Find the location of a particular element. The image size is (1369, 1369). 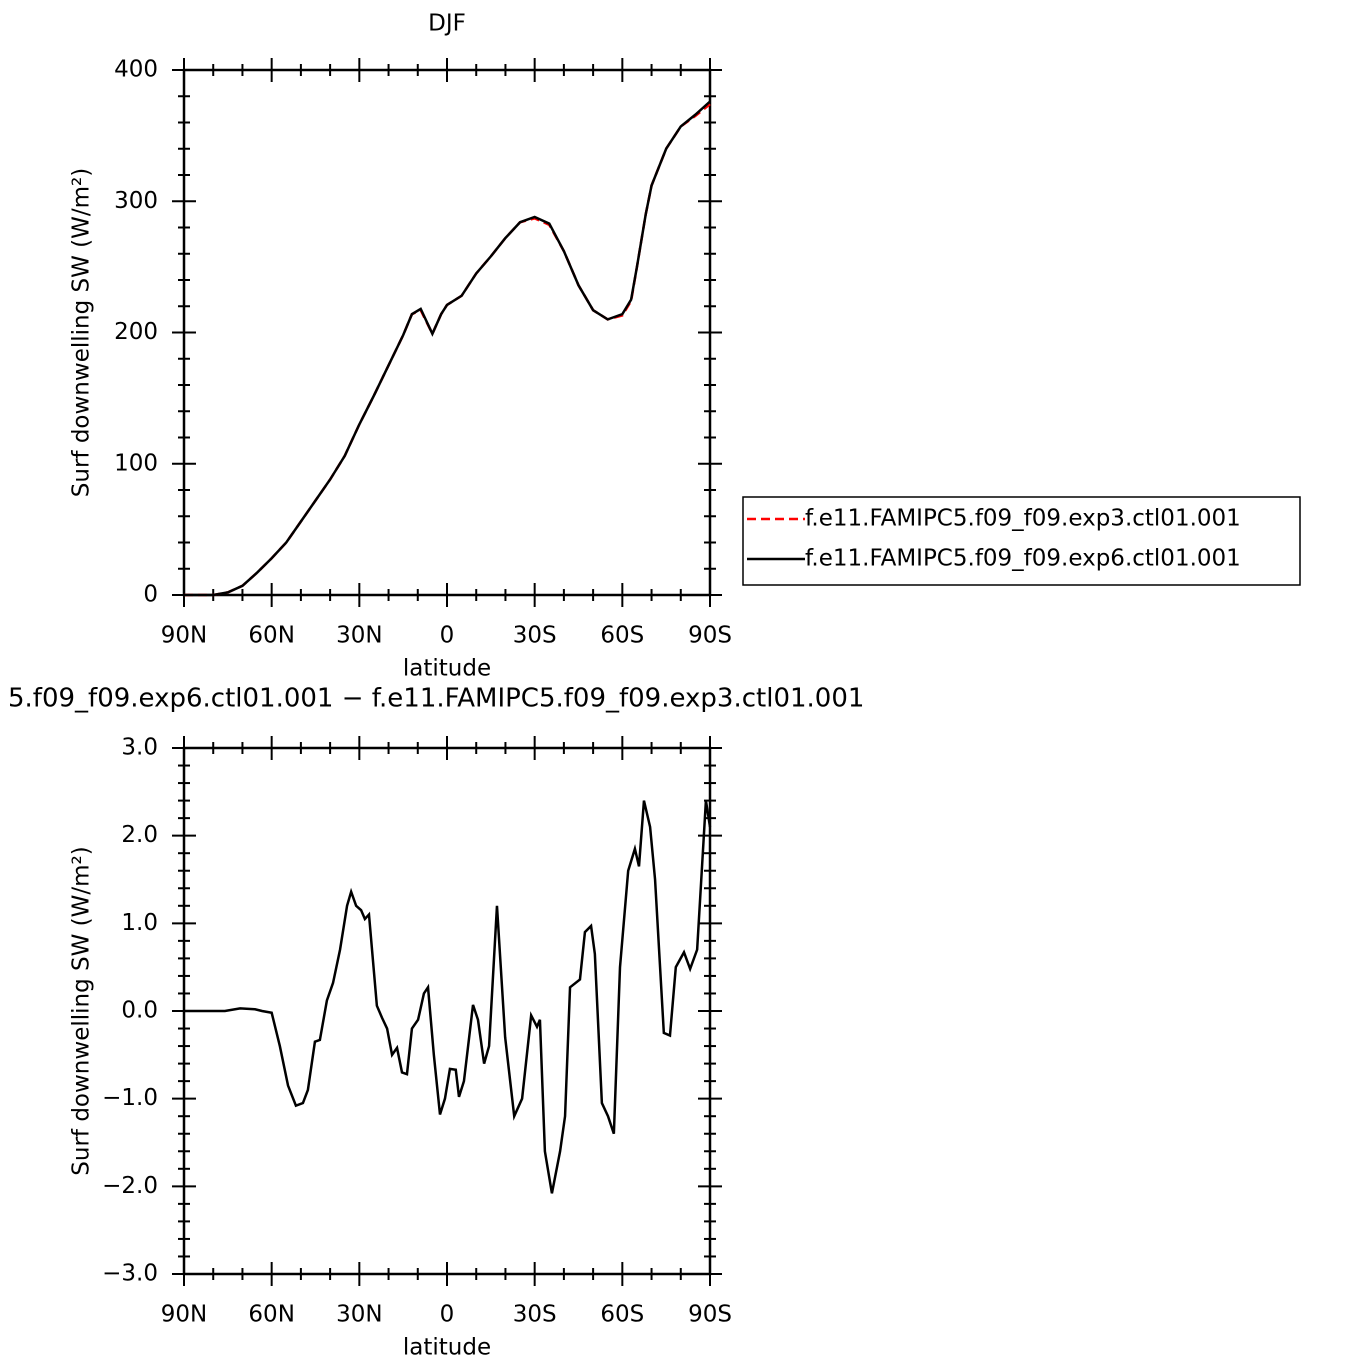

chart-title: DJF is located at coordinates (447, 24).